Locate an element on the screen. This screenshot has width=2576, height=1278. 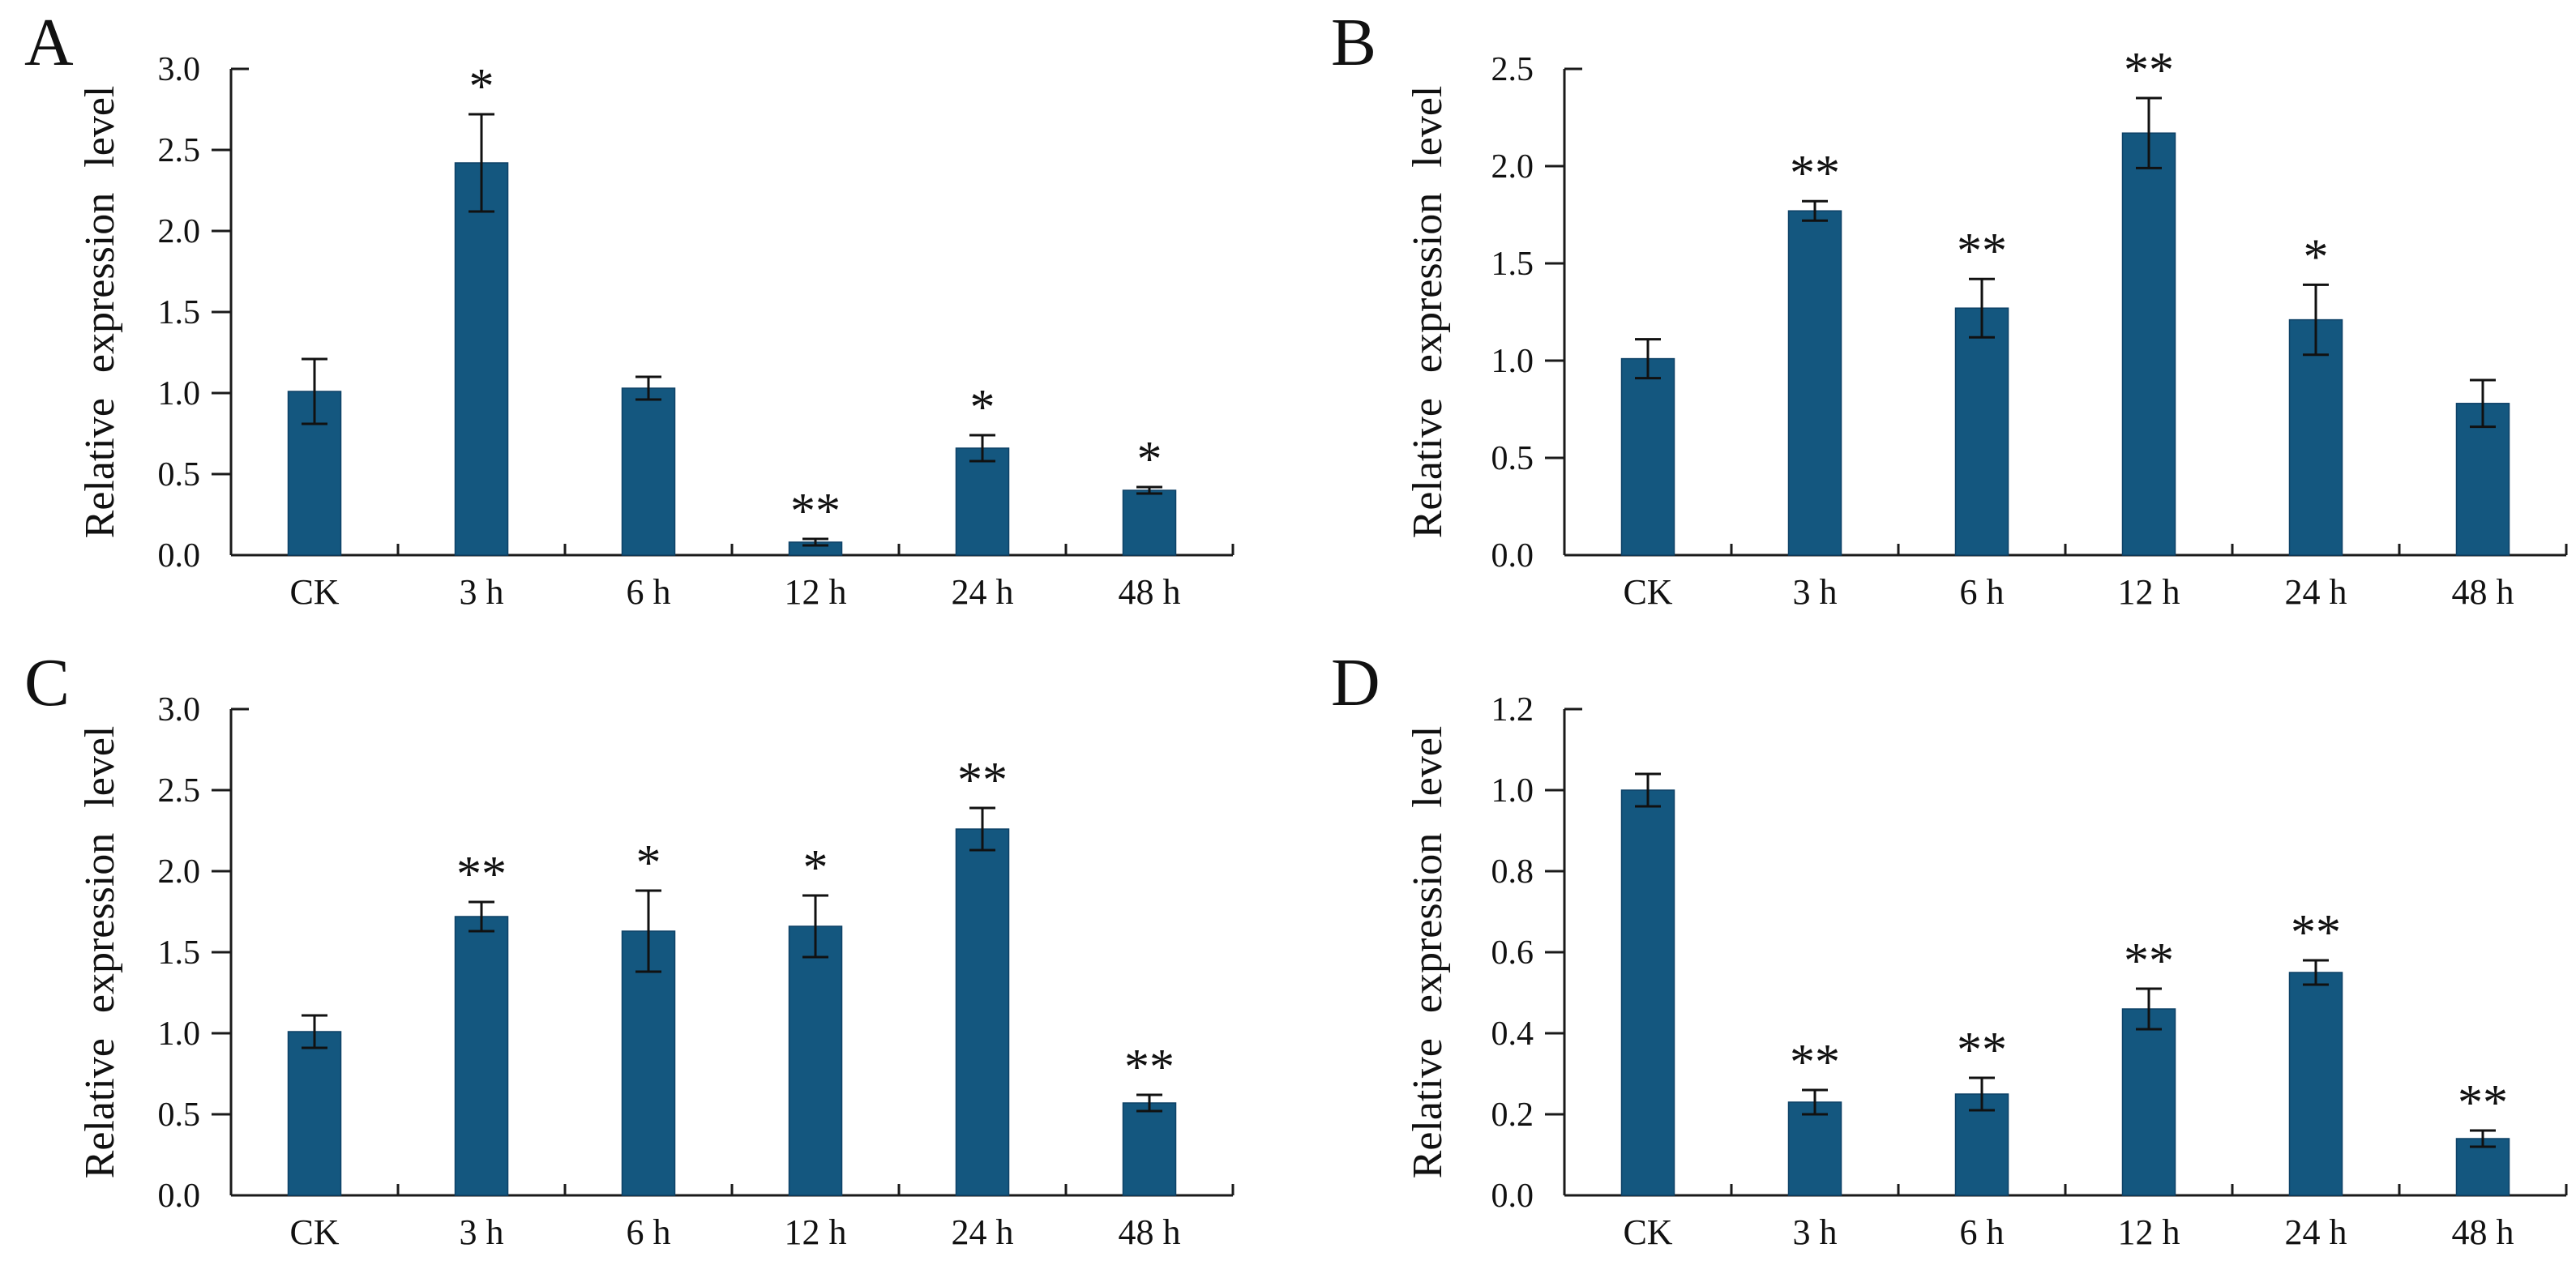
y-tick-label: 0.4 is located at coordinates (1512, 1034).